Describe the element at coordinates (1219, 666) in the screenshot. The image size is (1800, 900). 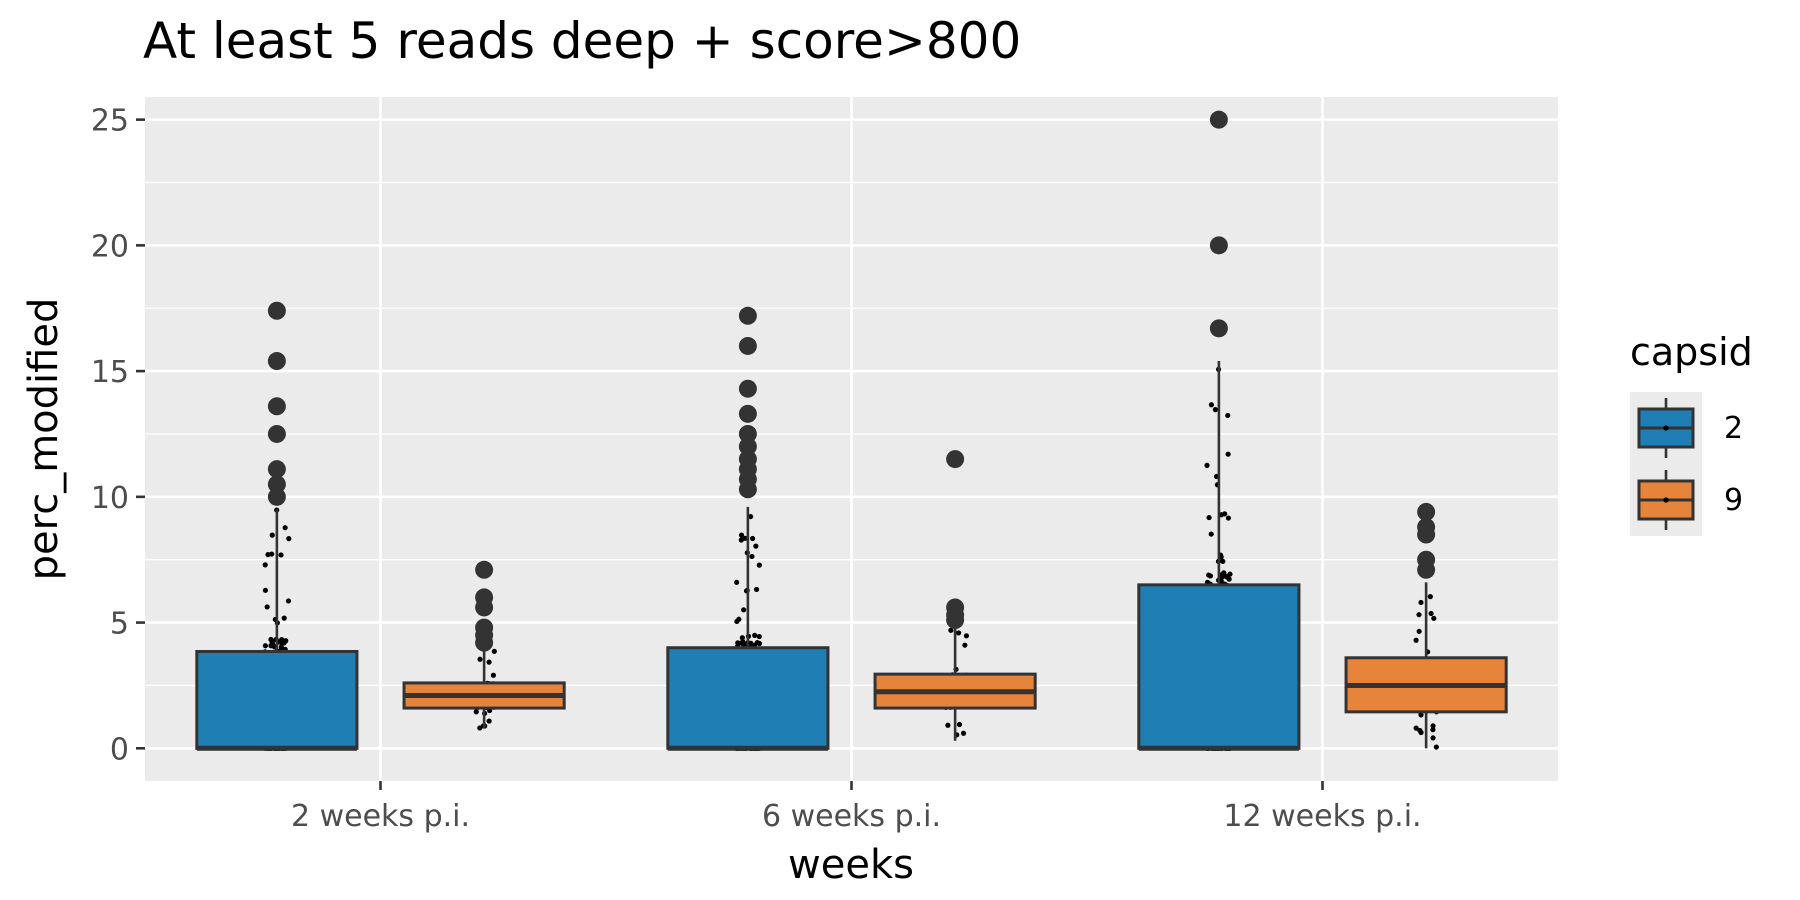
I see `capsid-2-12-weeks-p-i--box` at that location.